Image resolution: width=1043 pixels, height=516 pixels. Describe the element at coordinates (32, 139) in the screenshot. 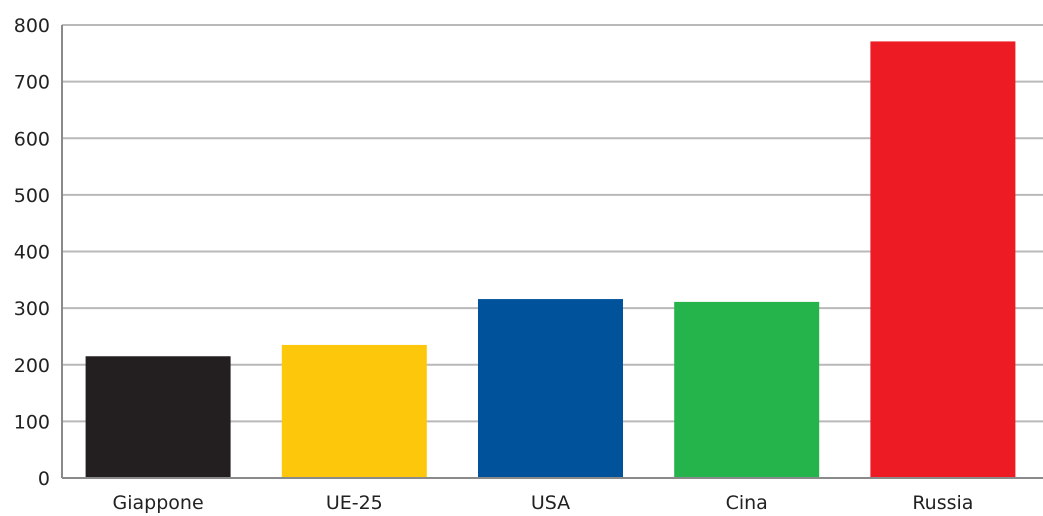

I see `y-tick-label: 600` at that location.